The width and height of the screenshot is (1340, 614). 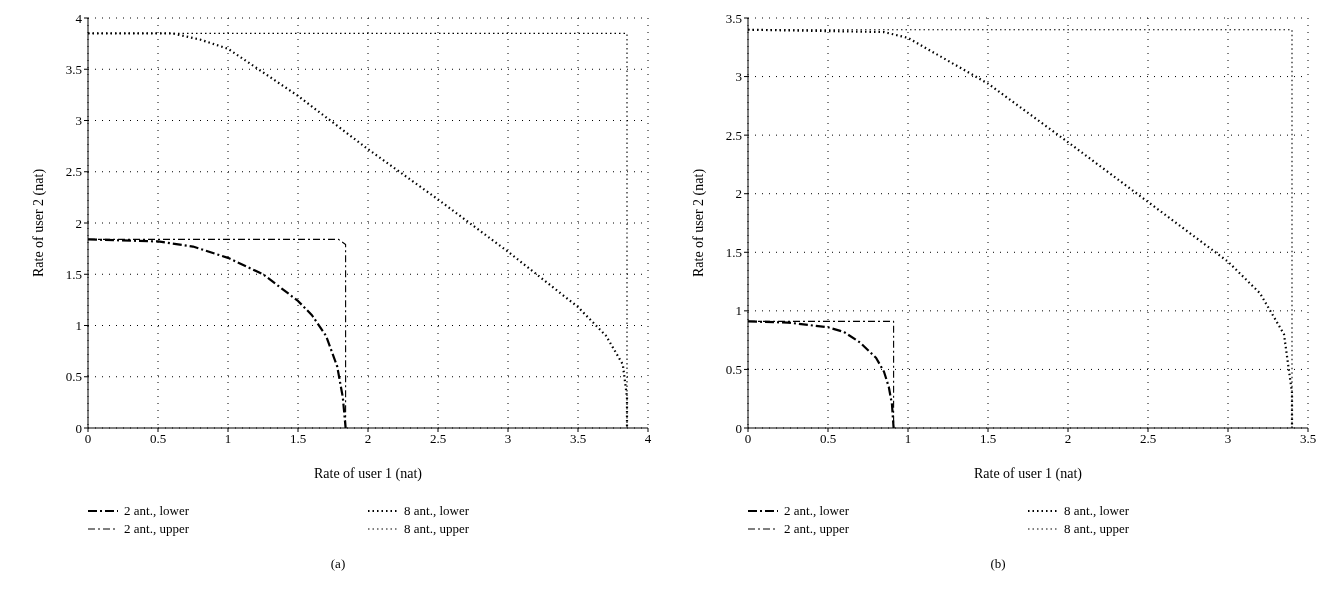 What do you see at coordinates (998, 564) in the screenshot?
I see `text: (b)` at bounding box center [998, 564].